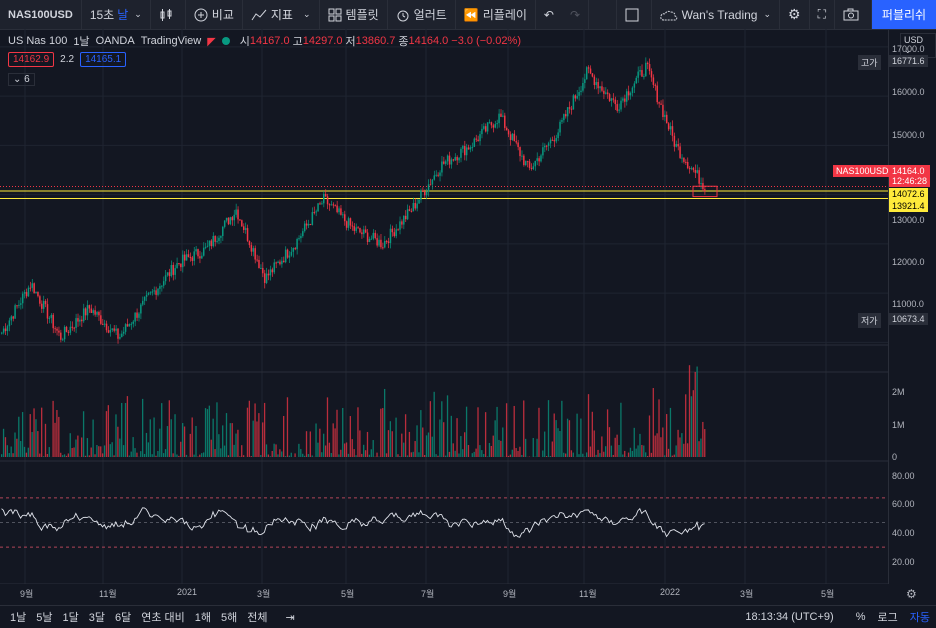  I want to click on settings-button: ⚙, so click(795, 14).